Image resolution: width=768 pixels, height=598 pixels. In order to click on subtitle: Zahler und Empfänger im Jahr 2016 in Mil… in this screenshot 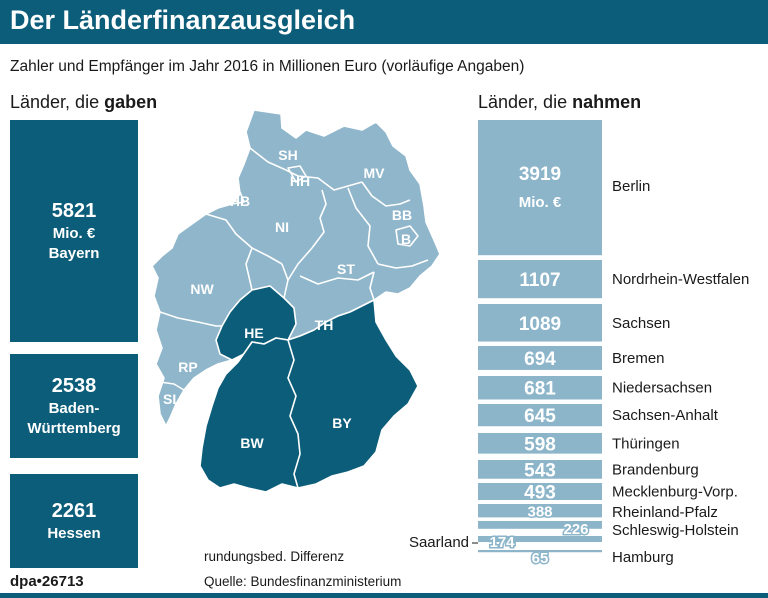, I will do `click(267, 66)`.